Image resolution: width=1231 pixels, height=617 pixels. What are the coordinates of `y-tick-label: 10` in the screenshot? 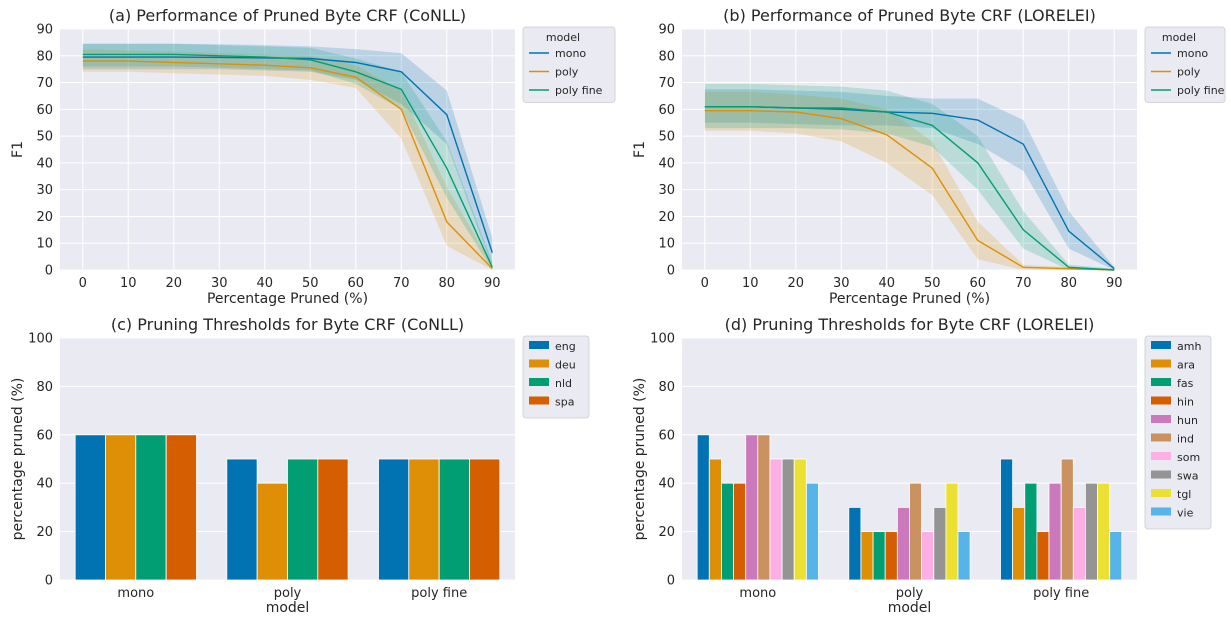 It's located at (44, 244).